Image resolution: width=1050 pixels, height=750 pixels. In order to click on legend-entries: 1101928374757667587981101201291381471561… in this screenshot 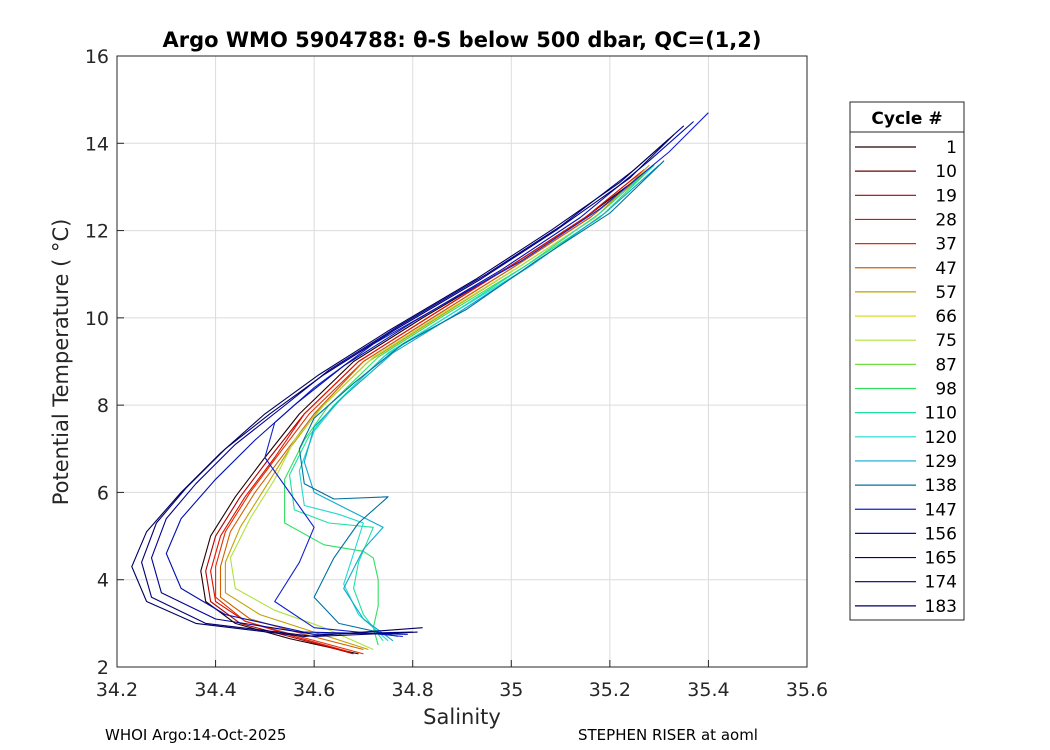, I will do `click(906, 377)`.